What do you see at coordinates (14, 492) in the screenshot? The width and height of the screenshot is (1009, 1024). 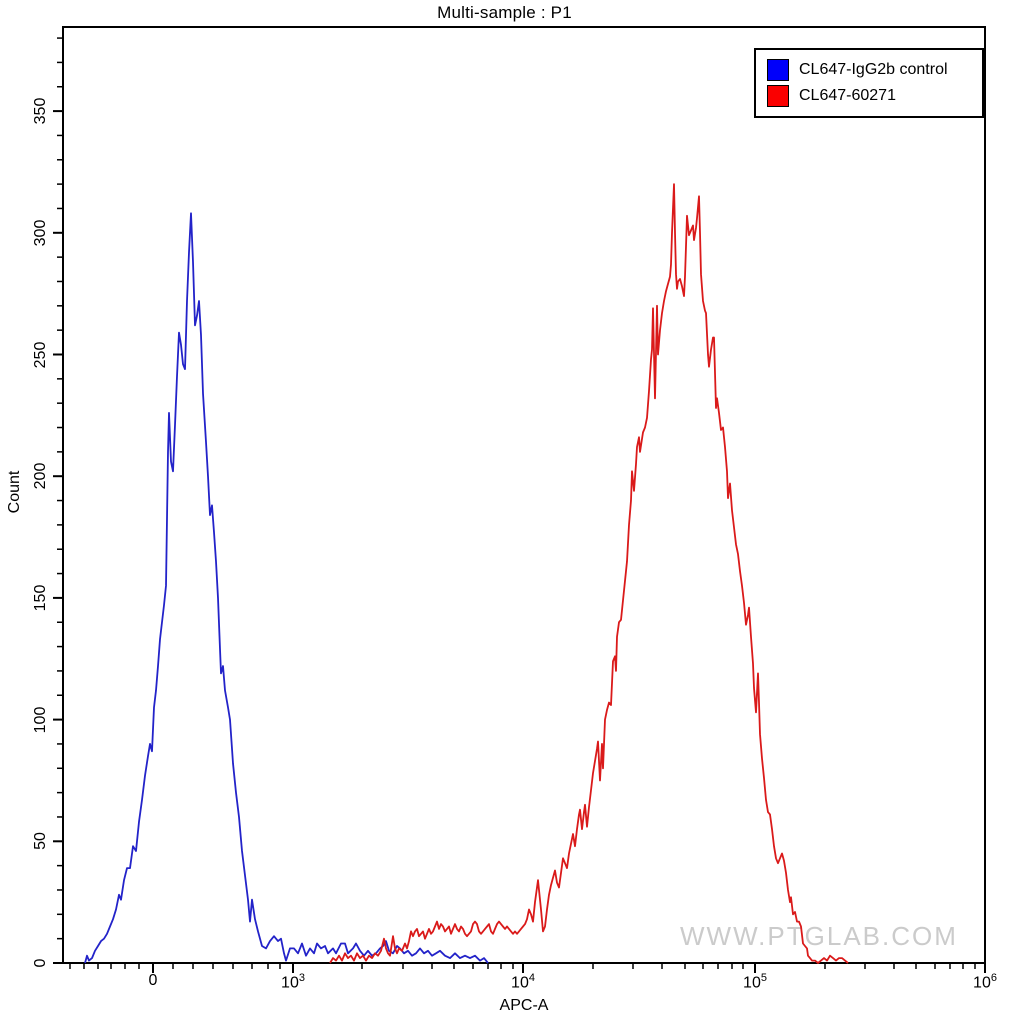 I see `y-axis-label: Count` at bounding box center [14, 492].